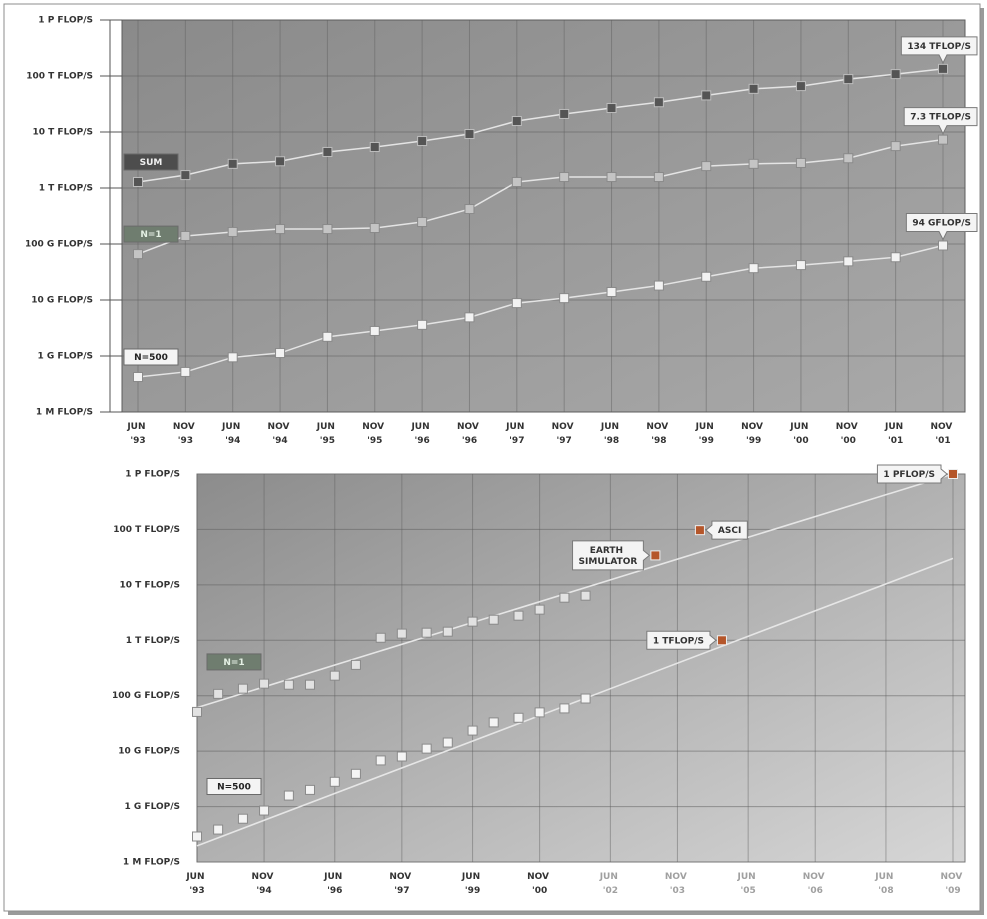 This screenshot has height=919, width=987. What do you see at coordinates (747, 884) in the screenshot?
I see `x-tick-label: JUN '05` at bounding box center [747, 884].